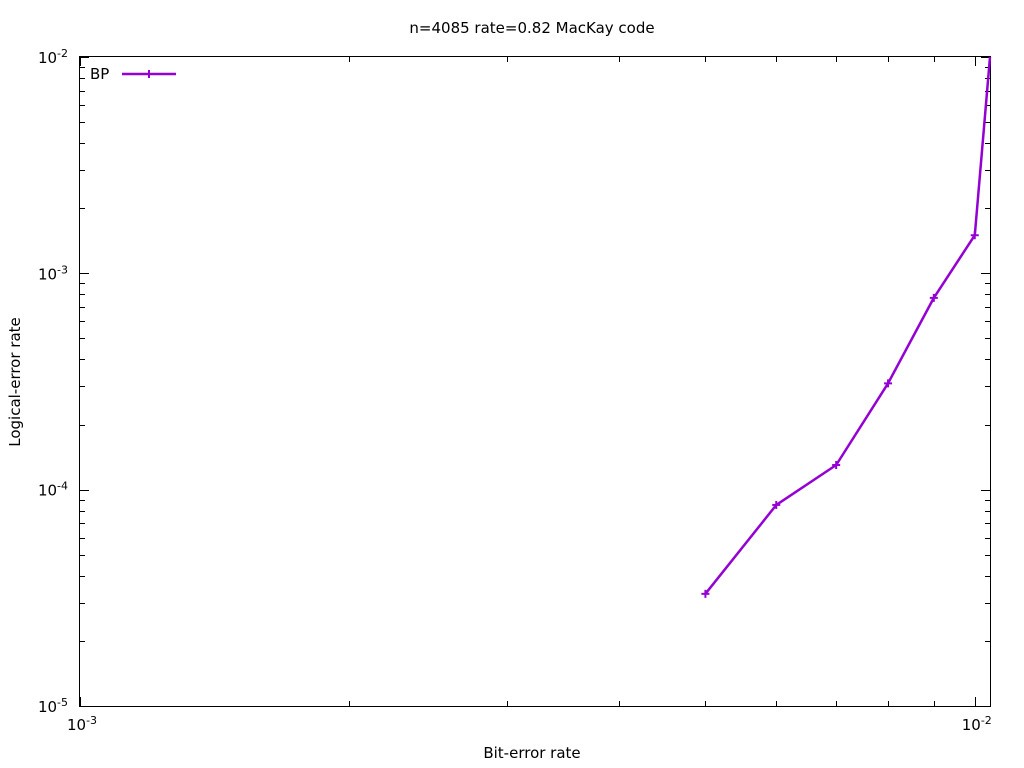 The image size is (1024, 768). Describe the element at coordinates (53, 490) in the screenshot. I see `y-tick-label: 10⁻⁴` at that location.